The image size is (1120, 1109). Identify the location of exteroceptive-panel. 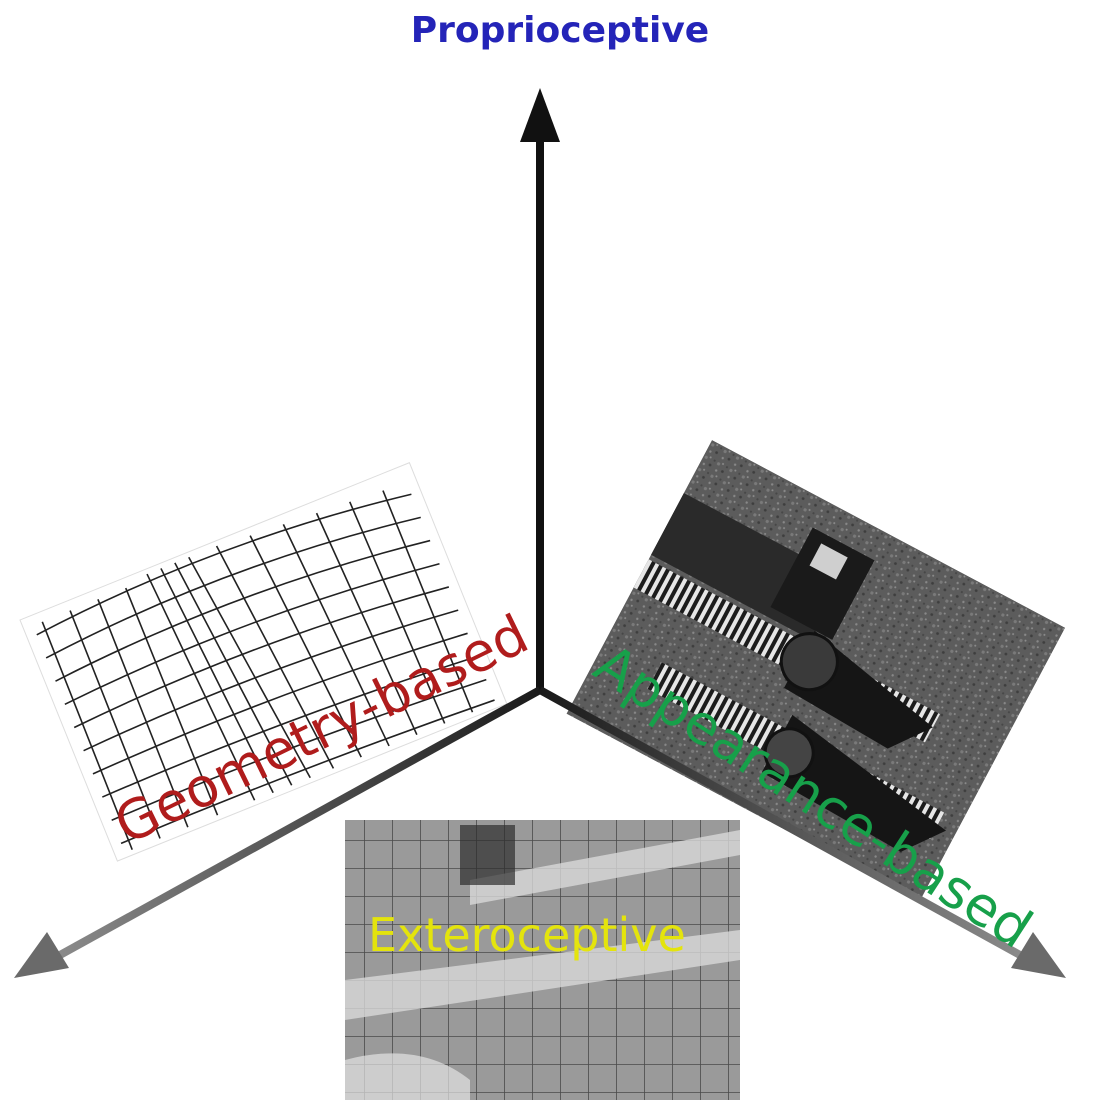
(542, 960).